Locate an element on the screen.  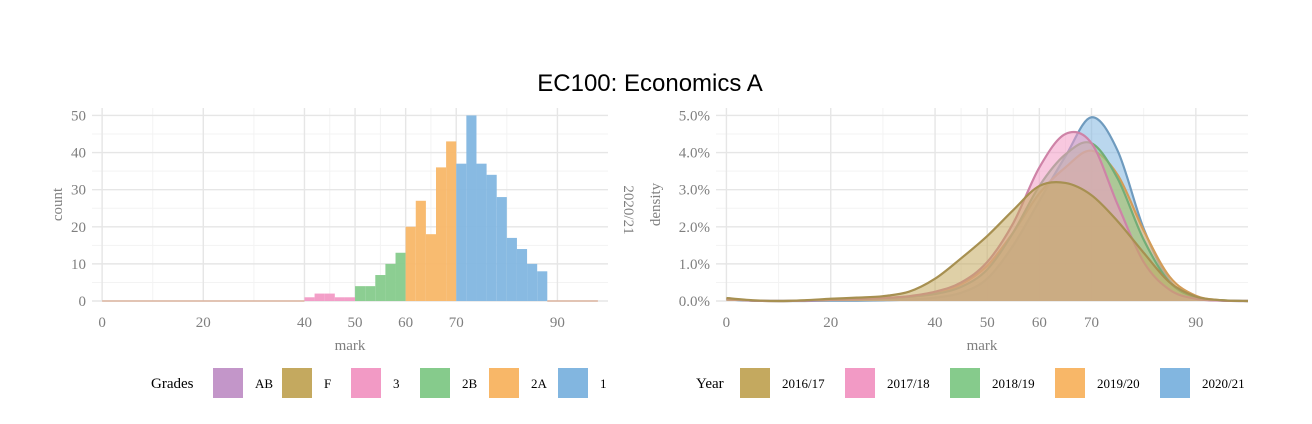
legend-label: 2A is located at coordinates (539, 383).